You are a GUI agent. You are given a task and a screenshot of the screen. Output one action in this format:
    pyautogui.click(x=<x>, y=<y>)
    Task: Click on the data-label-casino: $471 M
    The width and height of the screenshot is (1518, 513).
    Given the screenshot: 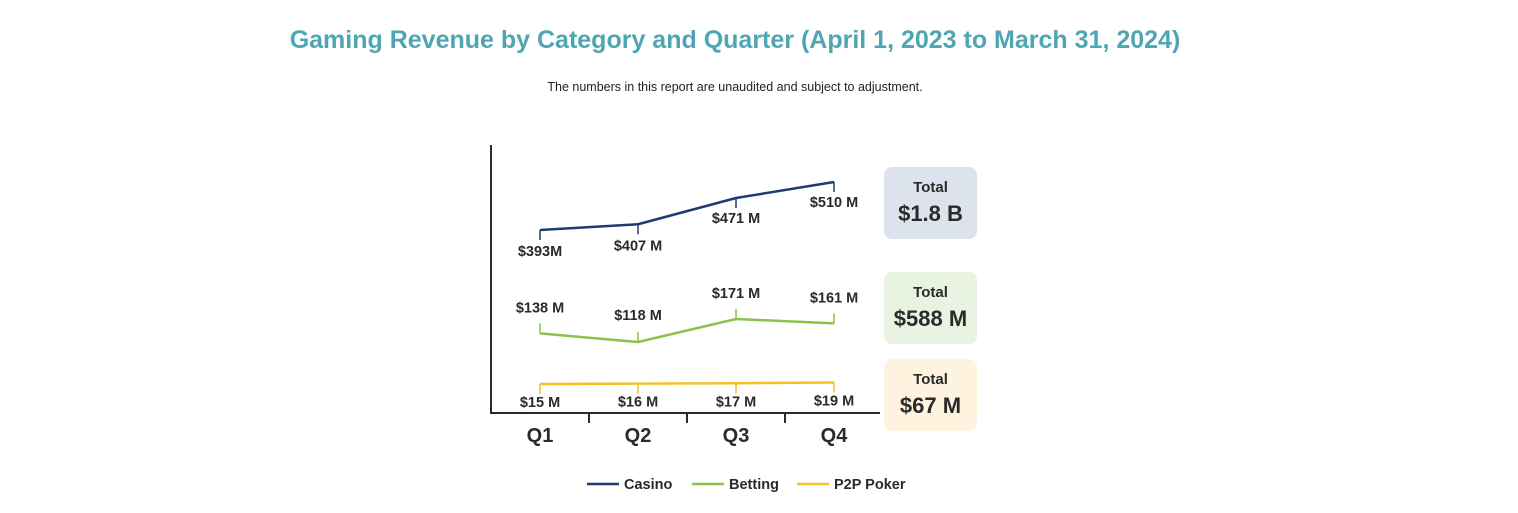 What is the action you would take?
    pyautogui.click(x=736, y=219)
    